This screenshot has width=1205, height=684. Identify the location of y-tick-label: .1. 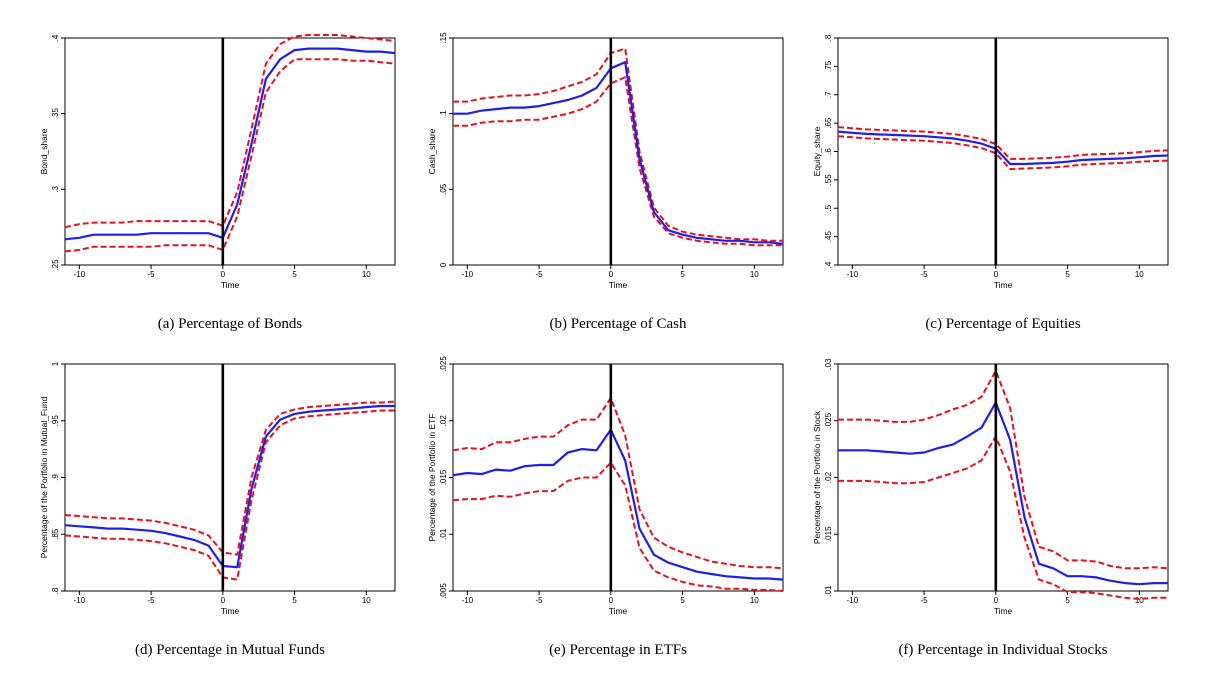
(443, 113).